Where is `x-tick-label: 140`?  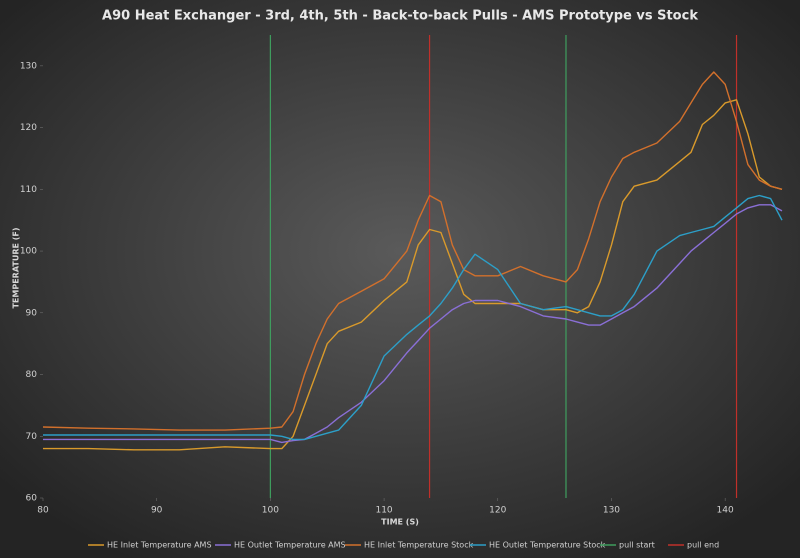 x-tick-label: 140 is located at coordinates (725, 511).